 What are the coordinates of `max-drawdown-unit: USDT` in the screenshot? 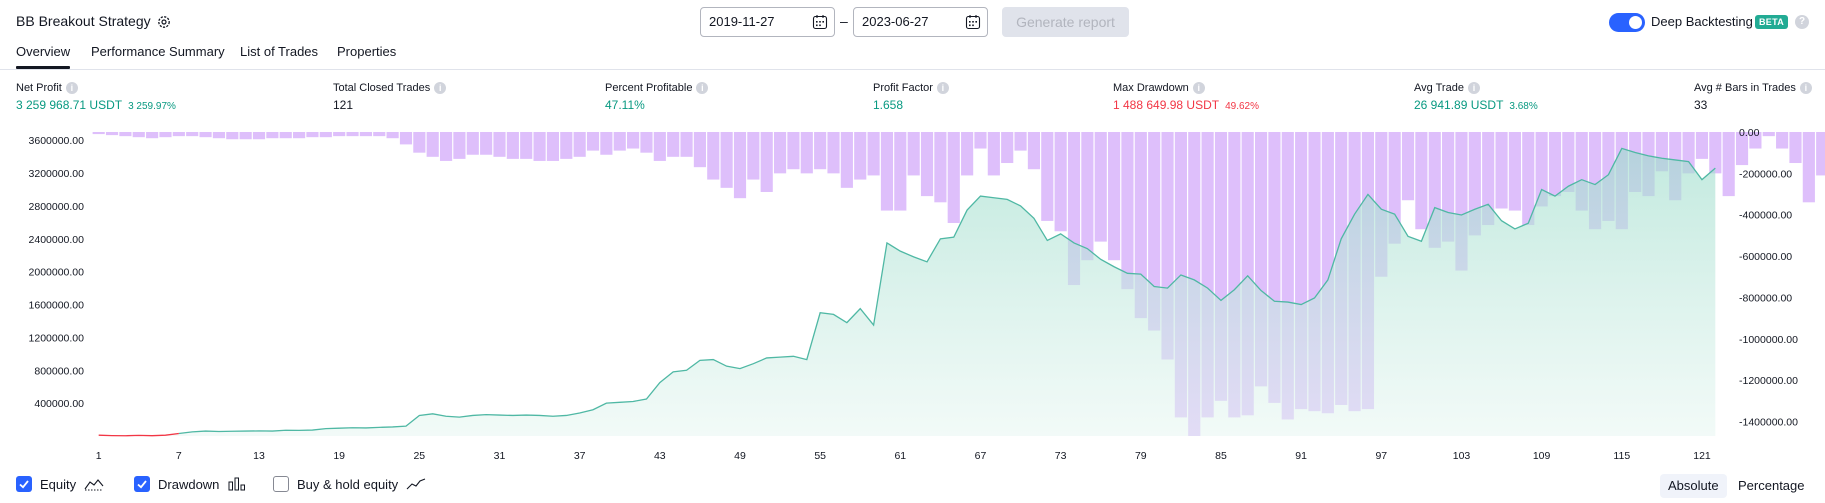 It's located at (1203, 105).